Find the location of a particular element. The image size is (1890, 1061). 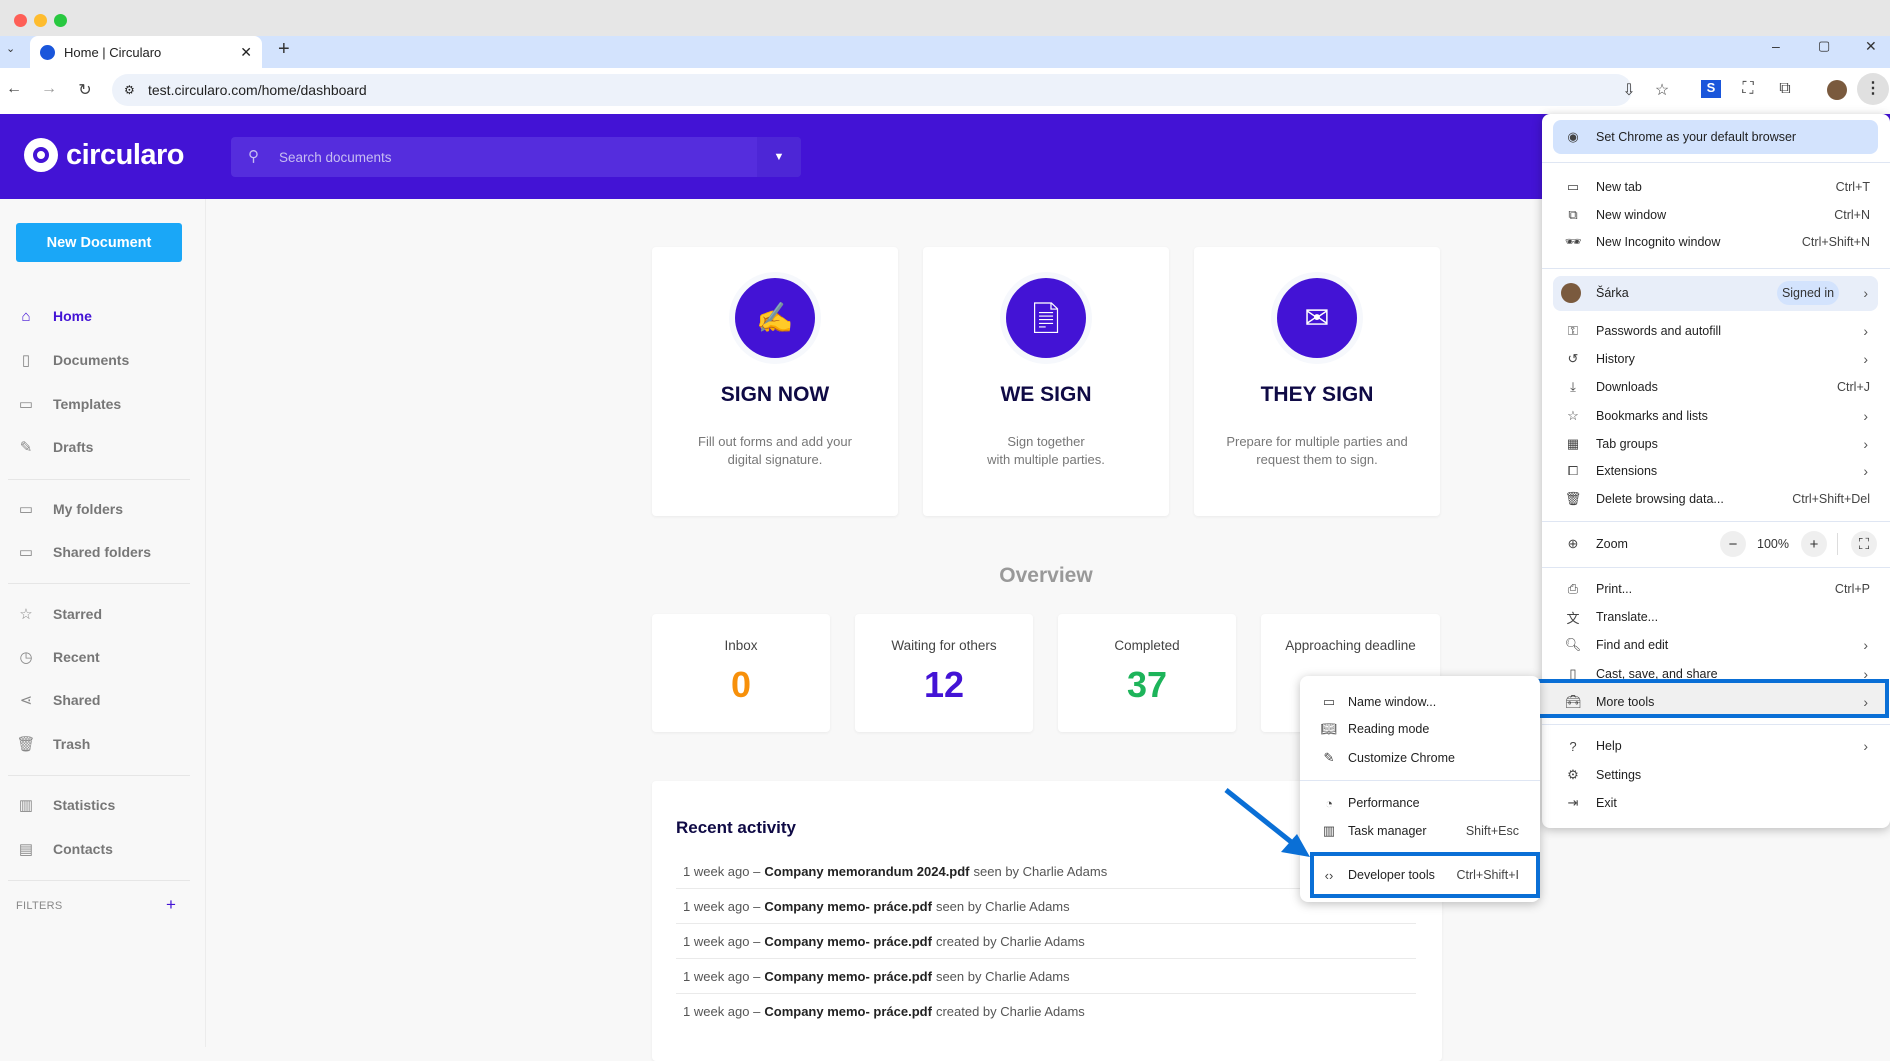

site-settings-icon: ⚙ is located at coordinates (129, 90).